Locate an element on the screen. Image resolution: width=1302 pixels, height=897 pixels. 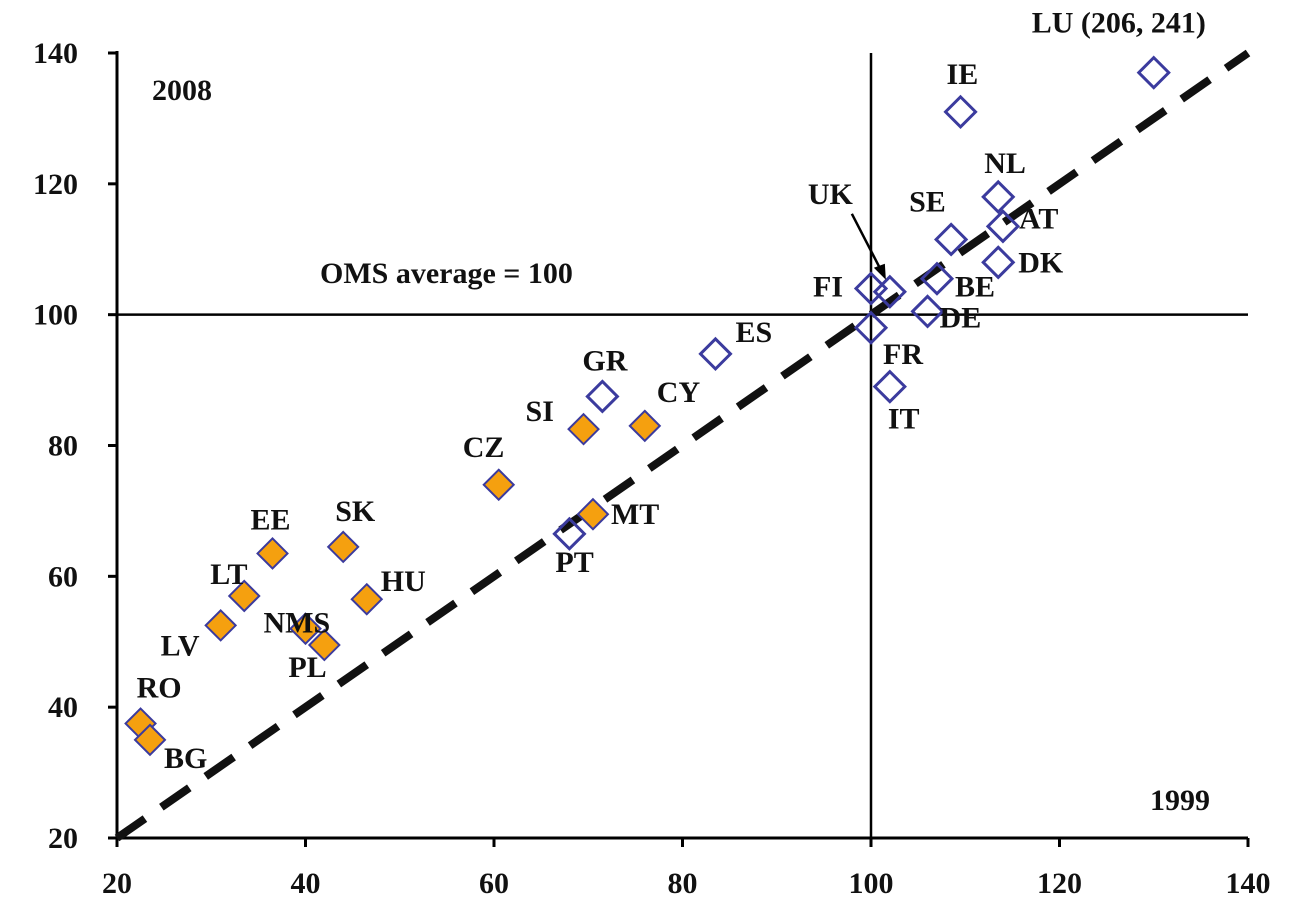
point-at is located at coordinates (1003, 226).